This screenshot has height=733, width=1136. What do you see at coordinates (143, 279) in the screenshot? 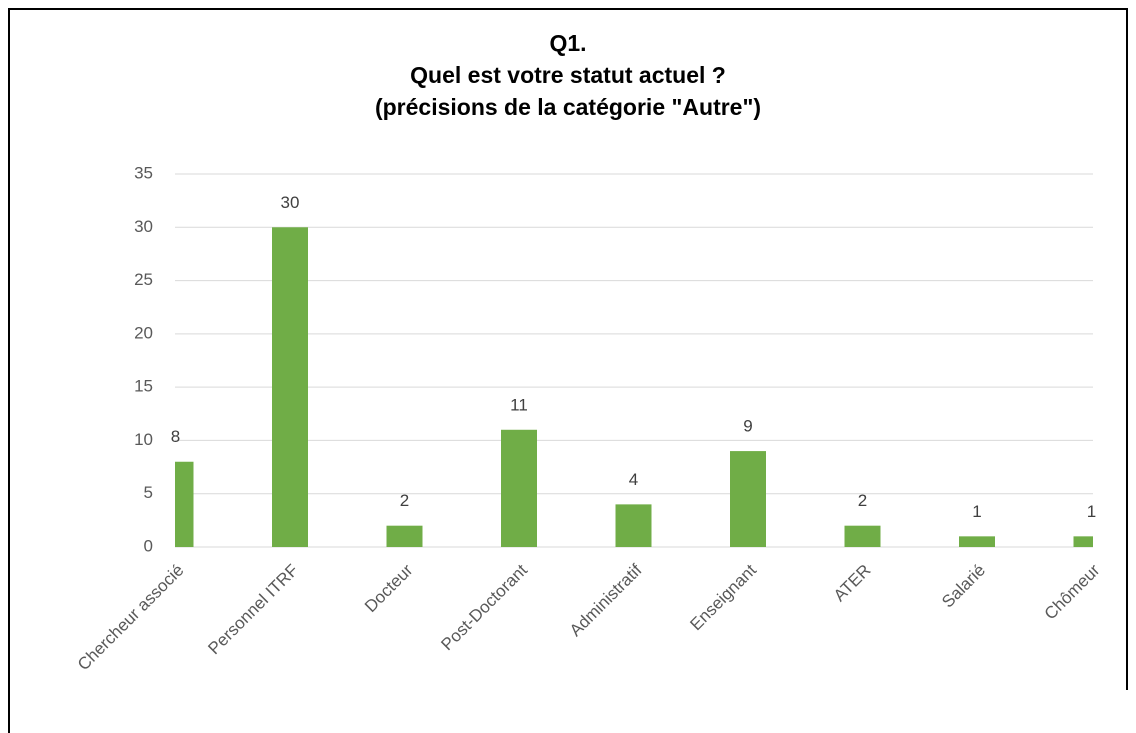
I see `y-tick-label: 25` at bounding box center [143, 279].